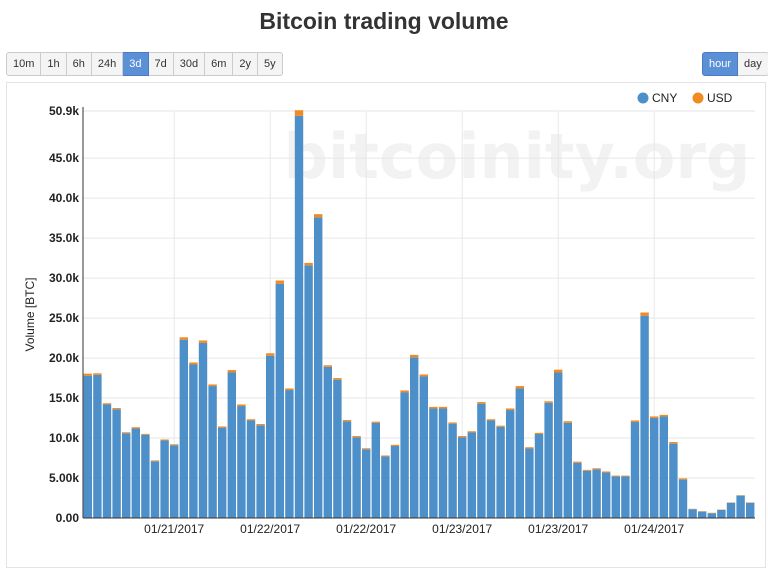 The image size is (768, 571). What do you see at coordinates (712, 98) in the screenshot?
I see `legend-item-usd: USD` at bounding box center [712, 98].